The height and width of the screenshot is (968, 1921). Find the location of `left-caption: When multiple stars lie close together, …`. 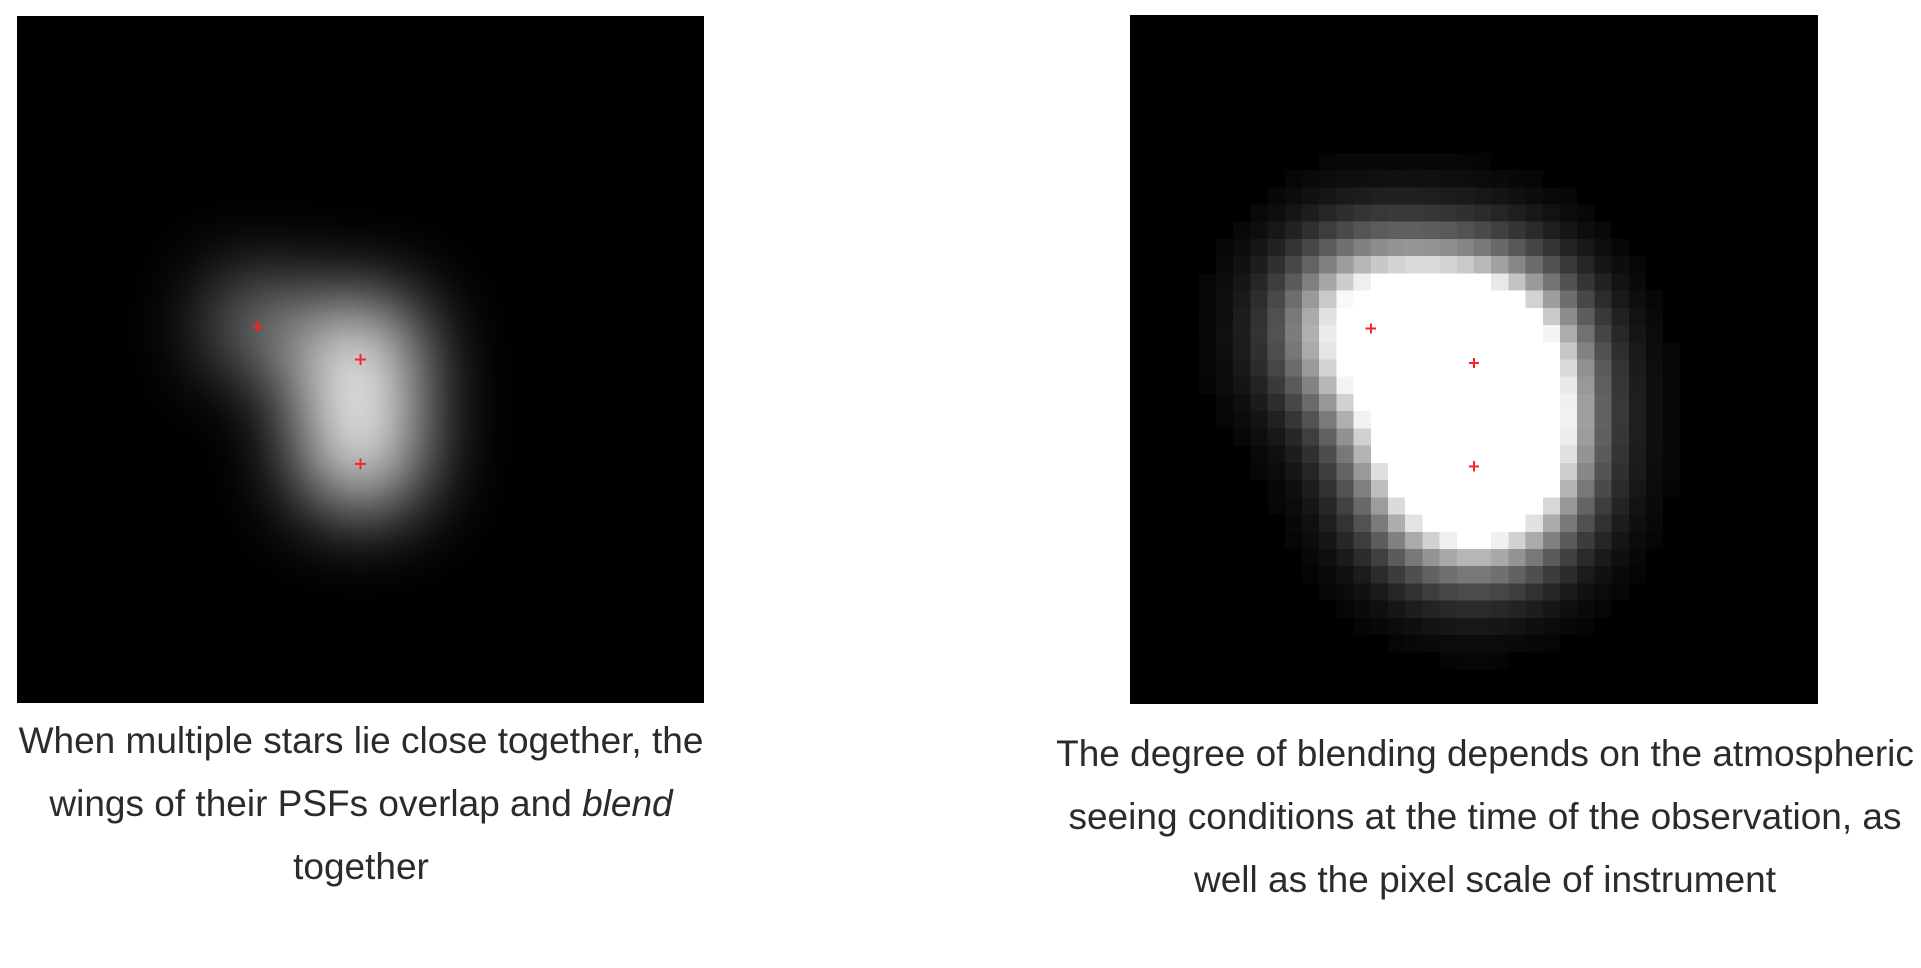

left-caption: When multiple stars lie close together, … is located at coordinates (361, 800).